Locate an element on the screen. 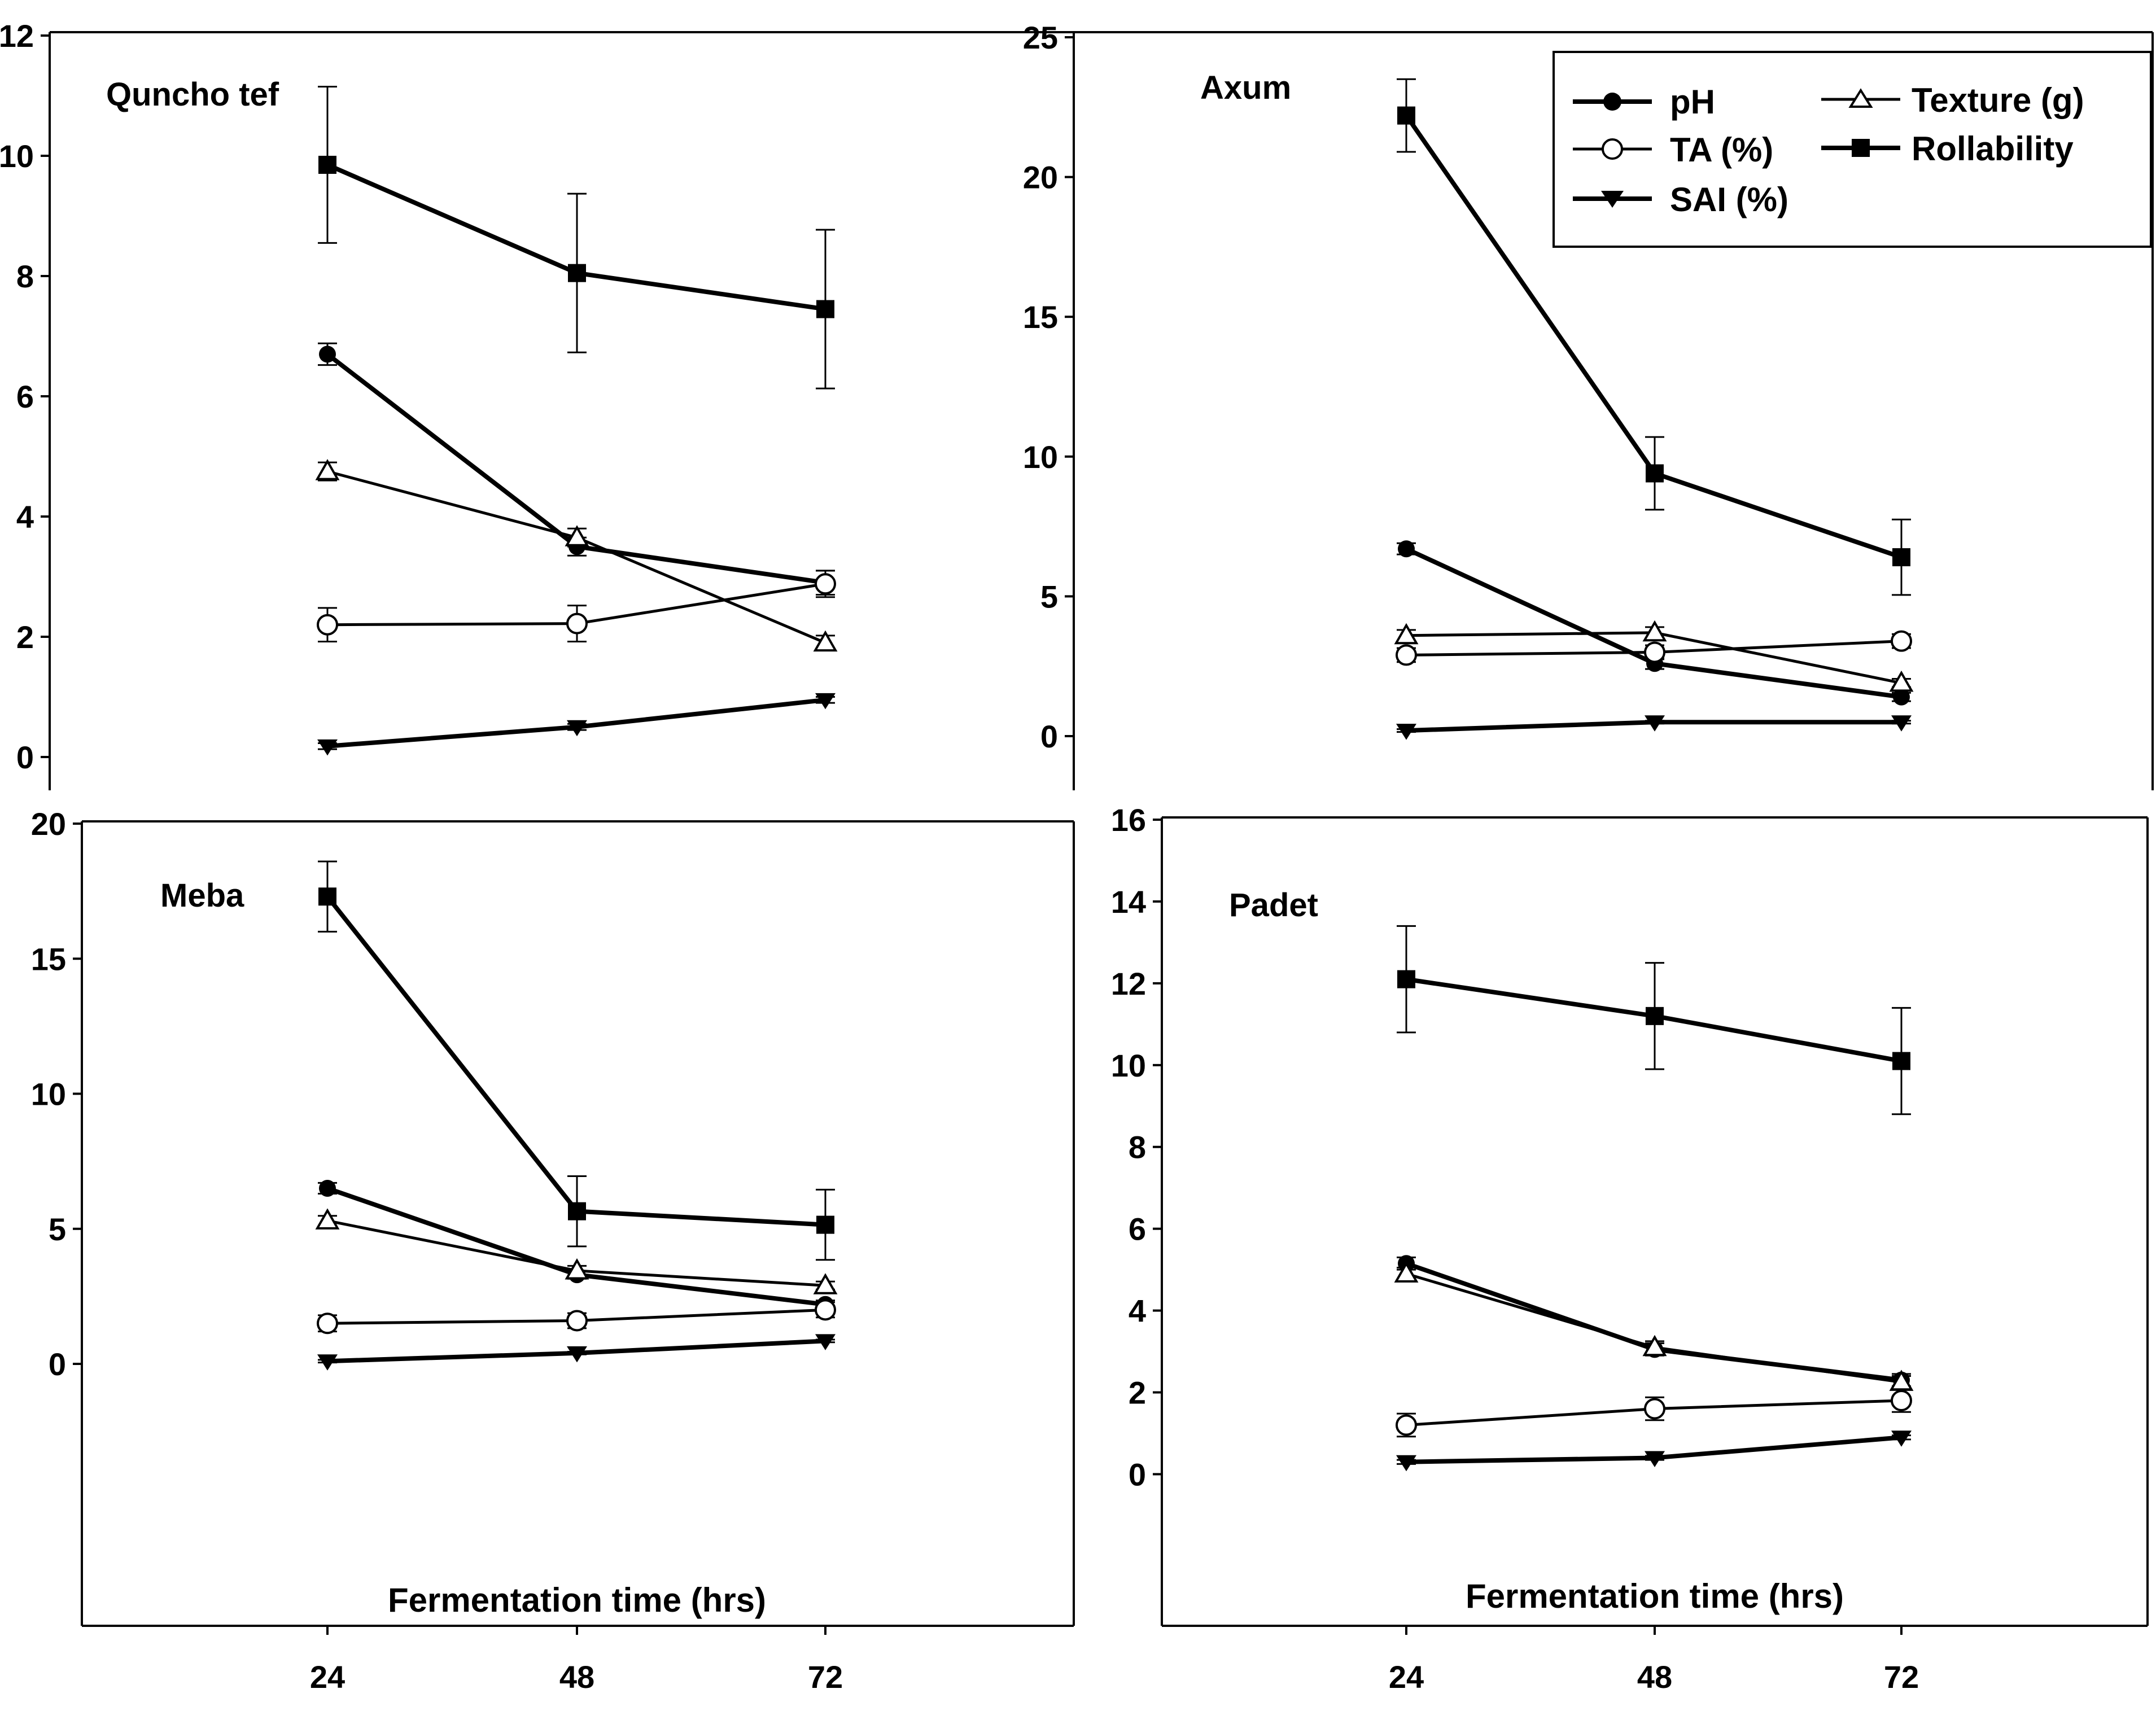 Image resolution: width=2156 pixels, height=1715 pixels. panel-title-padet: Padet is located at coordinates (1273, 906).